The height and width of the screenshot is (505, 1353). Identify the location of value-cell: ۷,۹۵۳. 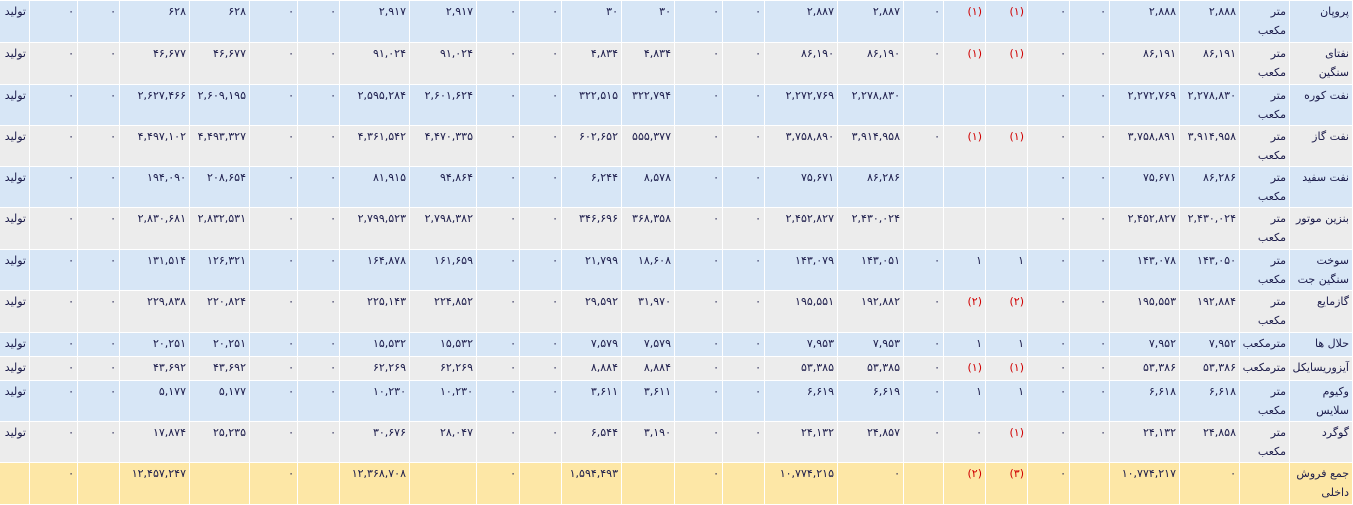
(870, 344).